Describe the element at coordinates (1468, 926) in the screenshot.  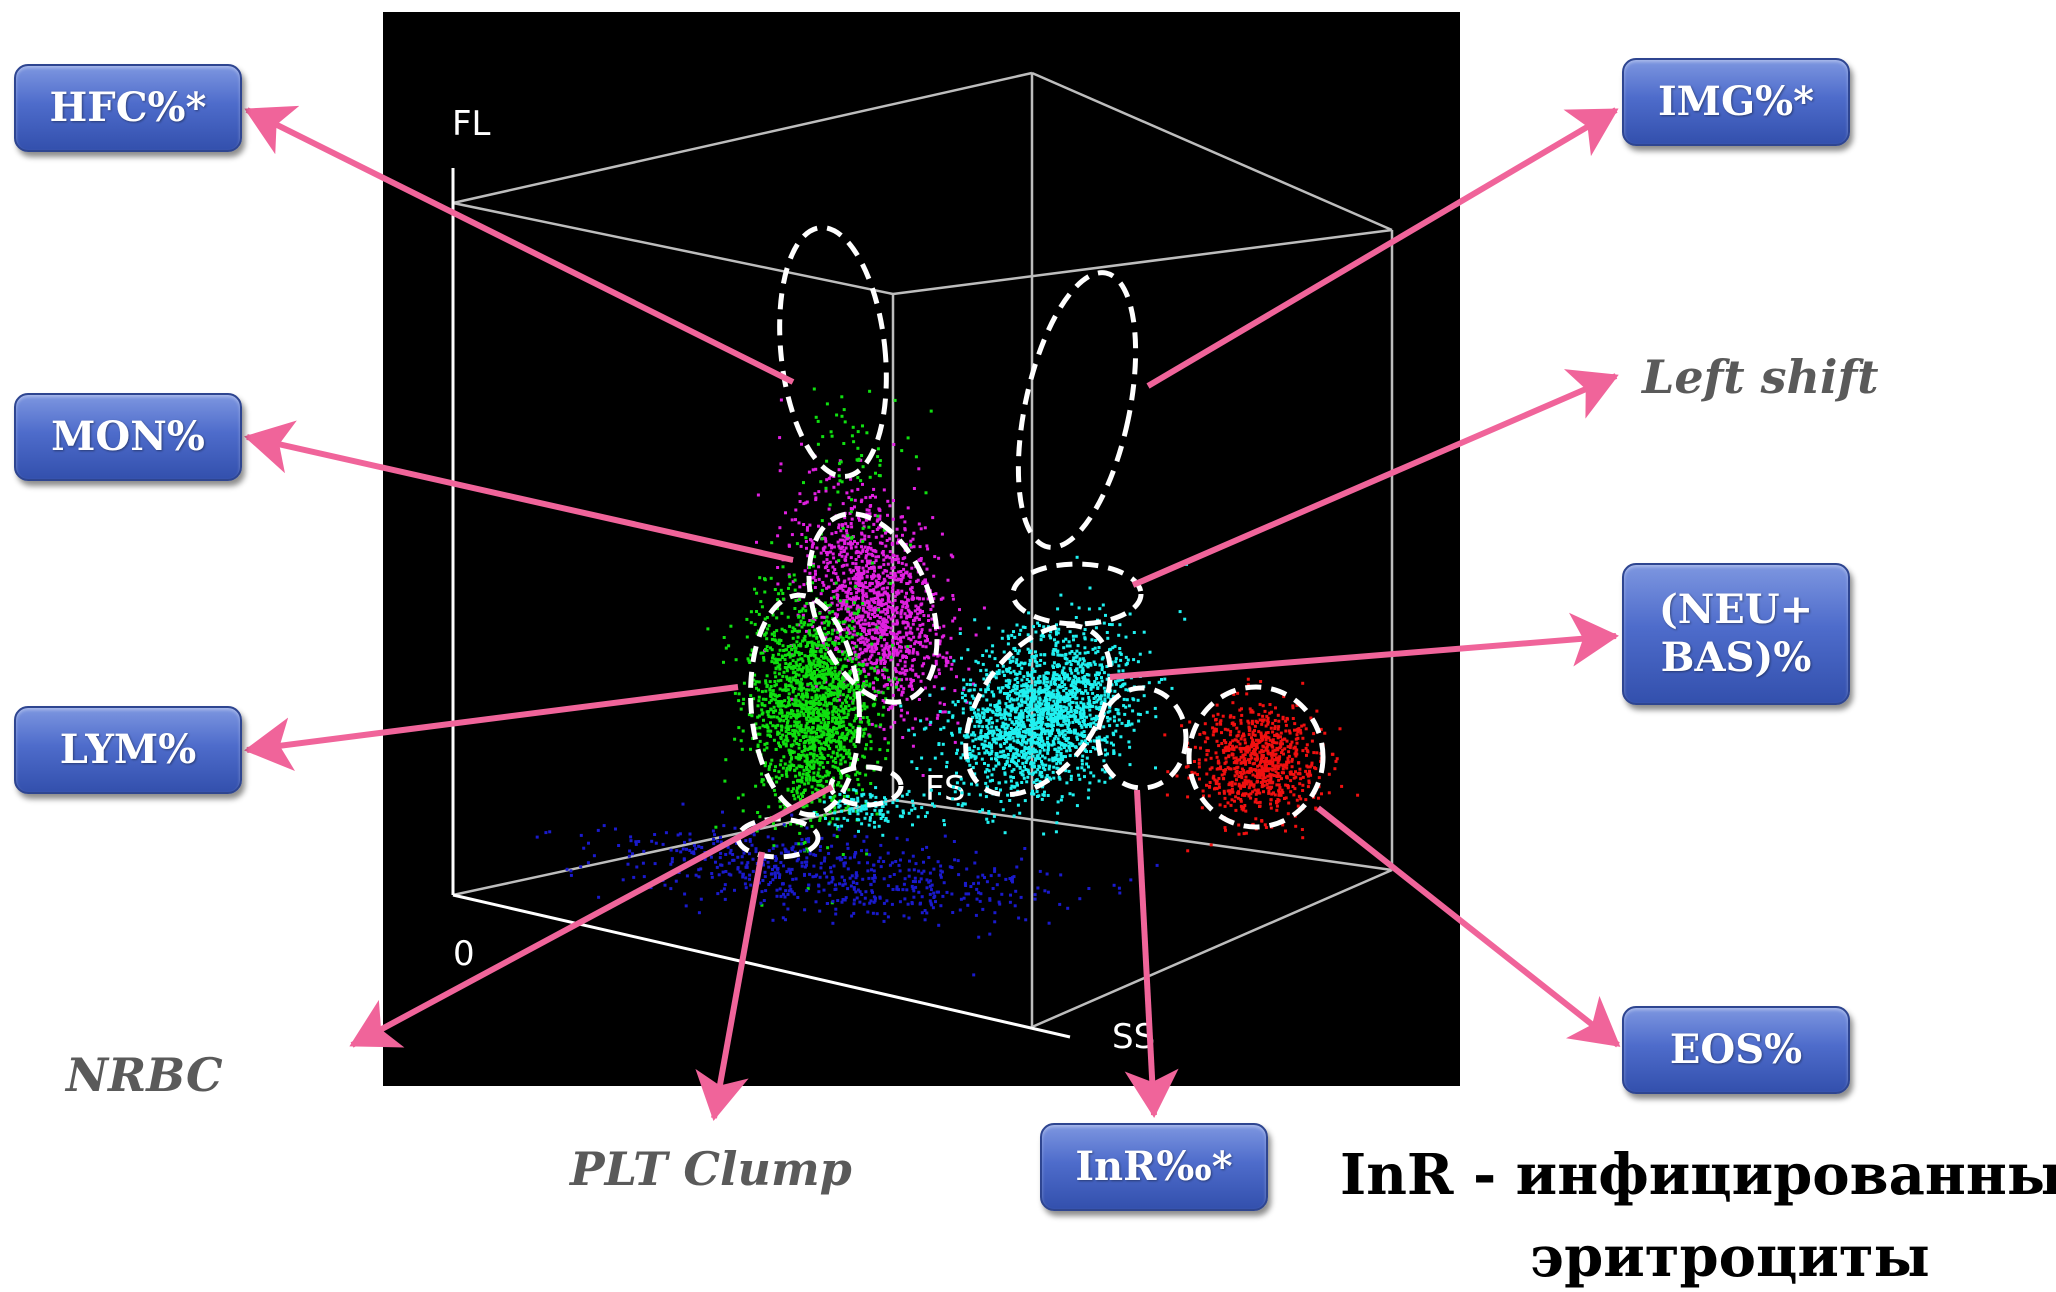
I see `eos-arrow` at that location.